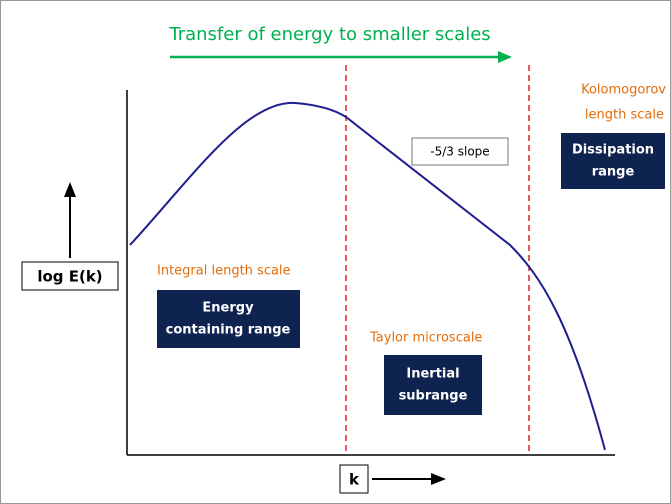  What do you see at coordinates (329, 34) in the screenshot?
I see `title: Transfer of energy to smaller scales` at bounding box center [329, 34].